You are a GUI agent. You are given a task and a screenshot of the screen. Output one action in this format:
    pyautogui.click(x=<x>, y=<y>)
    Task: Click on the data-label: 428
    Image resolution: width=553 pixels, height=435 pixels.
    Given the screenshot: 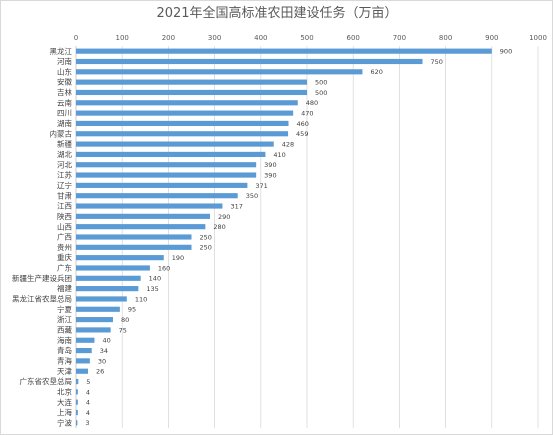 What is the action you would take?
    pyautogui.click(x=288, y=144)
    